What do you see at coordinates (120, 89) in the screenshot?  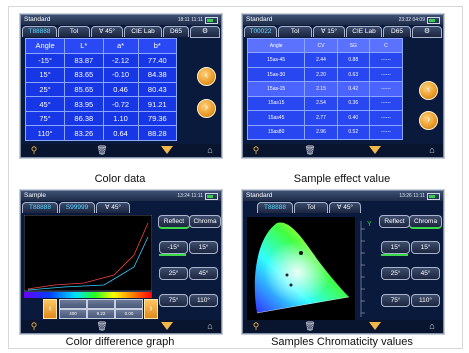 I see `table-cell: 0.46` at bounding box center [120, 89].